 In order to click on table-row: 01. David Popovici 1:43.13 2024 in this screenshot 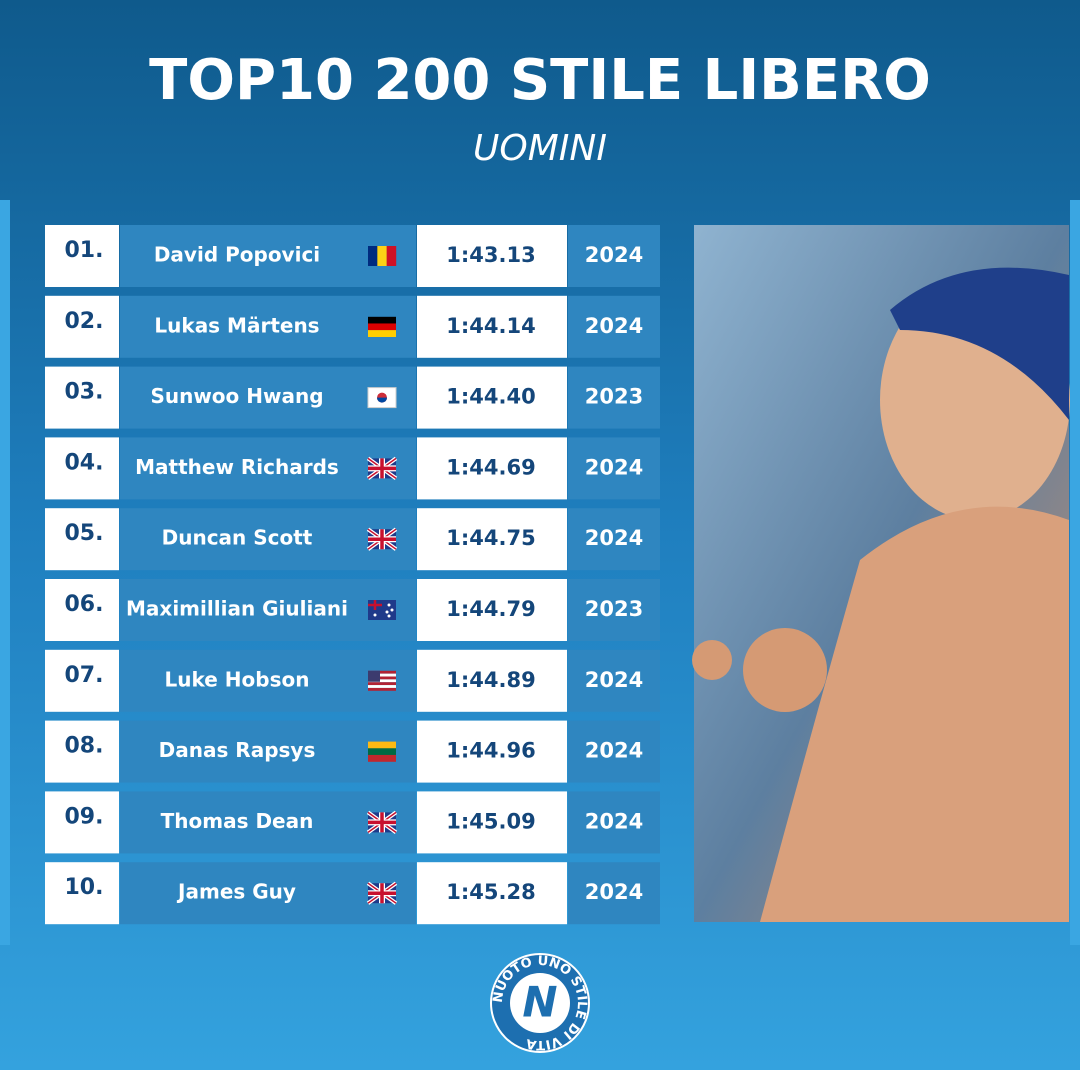, I will do `click(352, 256)`.